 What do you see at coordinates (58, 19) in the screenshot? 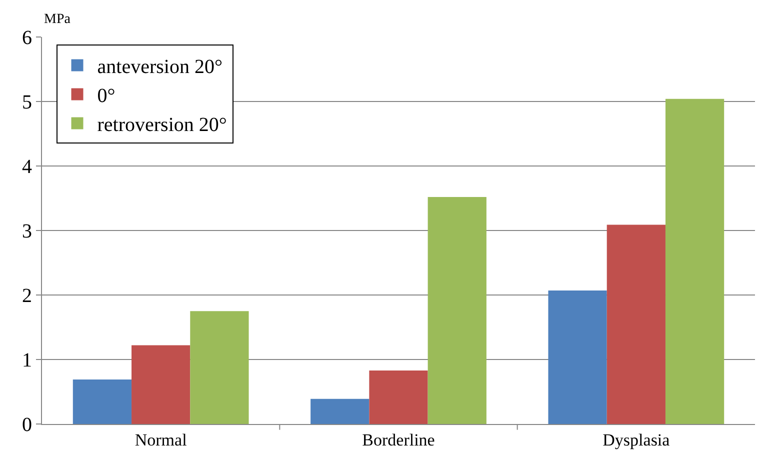
I see `y-axis-title: MPa` at bounding box center [58, 19].